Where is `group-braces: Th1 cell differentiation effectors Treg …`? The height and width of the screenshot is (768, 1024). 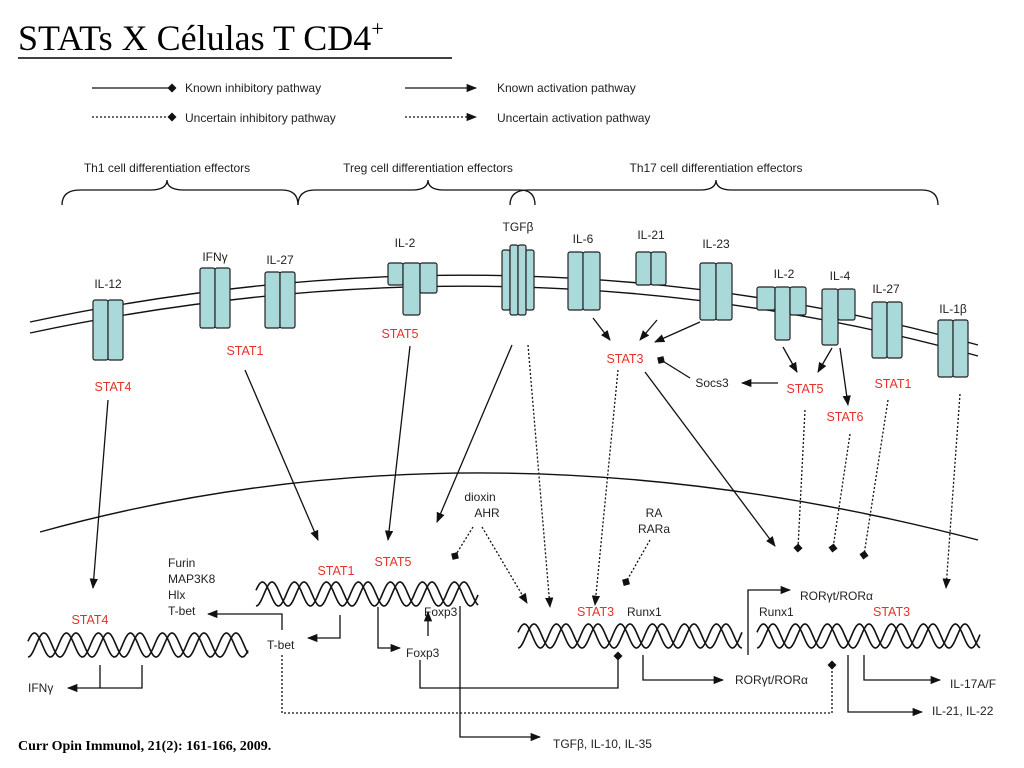 group-braces: Th1 cell differentiation effectors Treg … is located at coordinates (500, 183).